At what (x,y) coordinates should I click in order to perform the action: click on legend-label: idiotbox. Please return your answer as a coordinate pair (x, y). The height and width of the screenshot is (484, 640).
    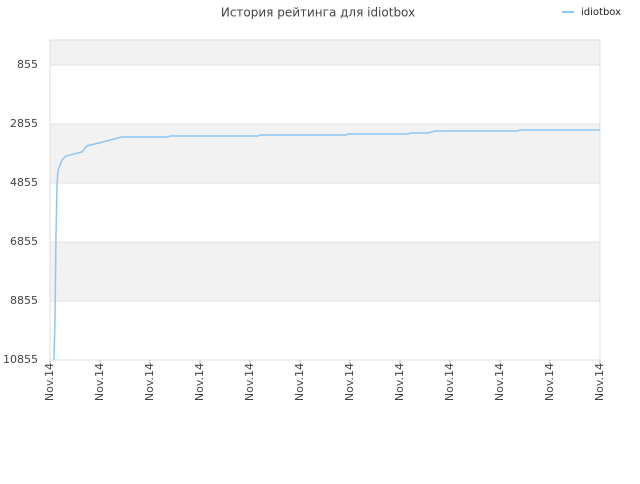
    Looking at the image, I should click on (601, 12).